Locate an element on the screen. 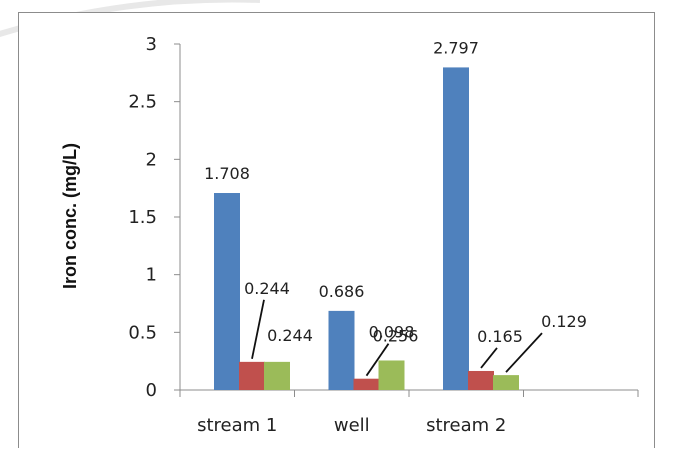  y-tick-label: 1 is located at coordinates (151, 275).